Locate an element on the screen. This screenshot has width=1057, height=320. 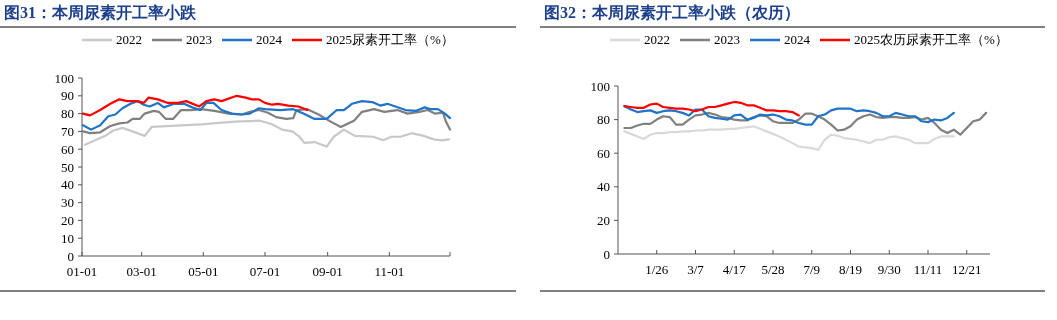
x-tick-label: 3/7 is located at coordinates (696, 269).